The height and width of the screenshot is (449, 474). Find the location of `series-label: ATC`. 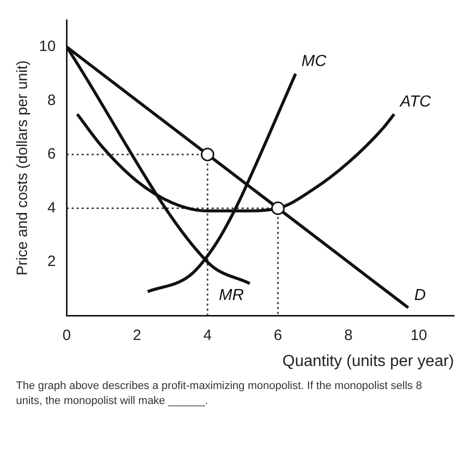

series-label: ATC is located at coordinates (415, 102).